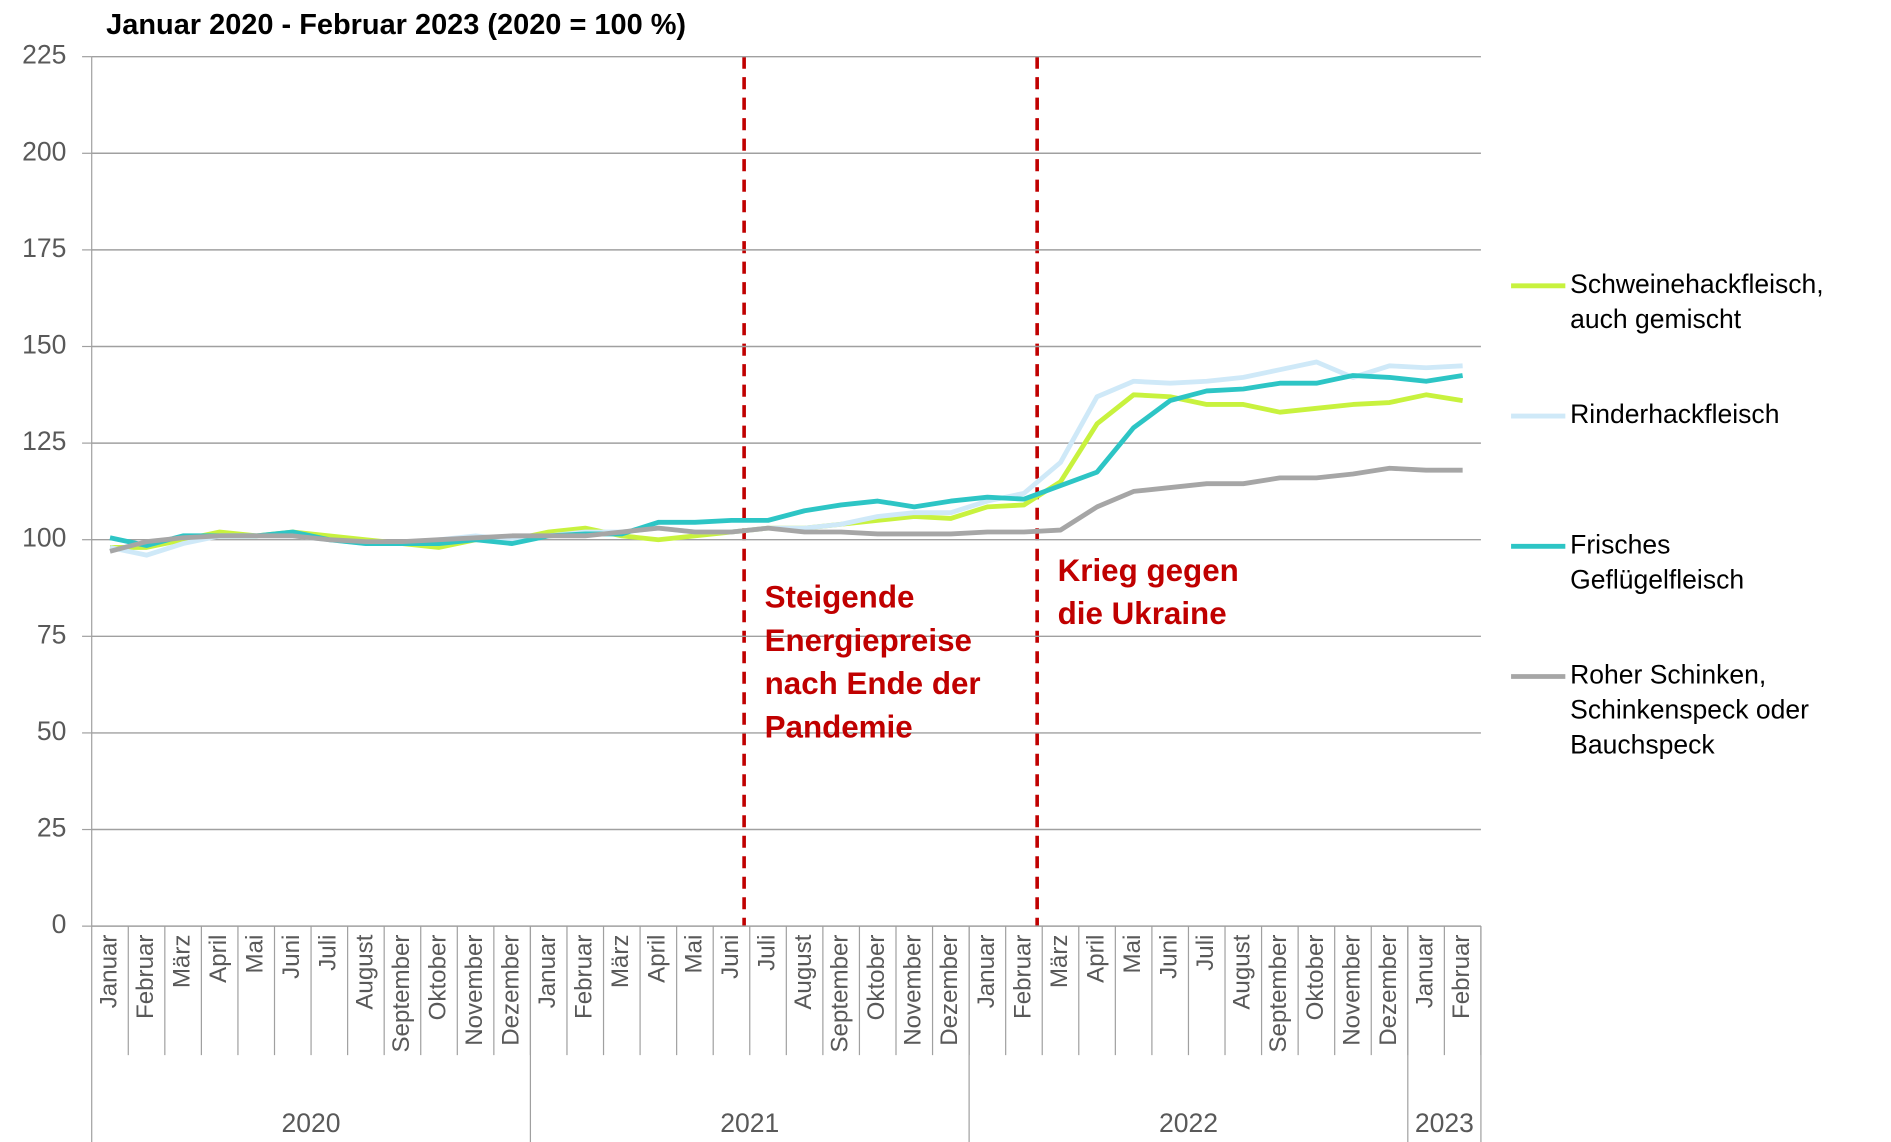 The height and width of the screenshot is (1142, 1891). Describe the element at coordinates (51, 634) in the screenshot. I see `y-tick-label: 75` at that location.